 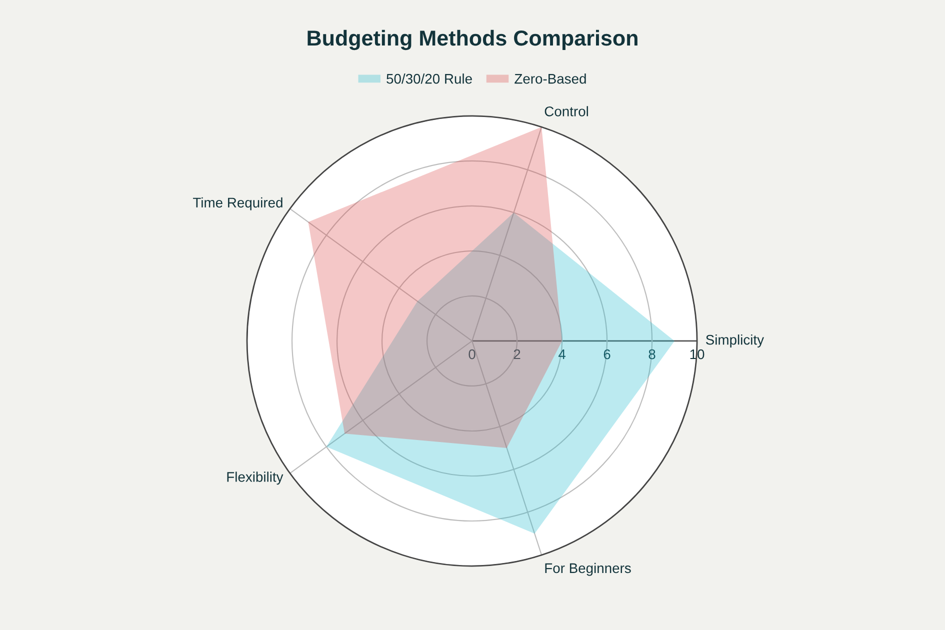 I want to click on y-tick-label: 8, so click(x=652, y=354).